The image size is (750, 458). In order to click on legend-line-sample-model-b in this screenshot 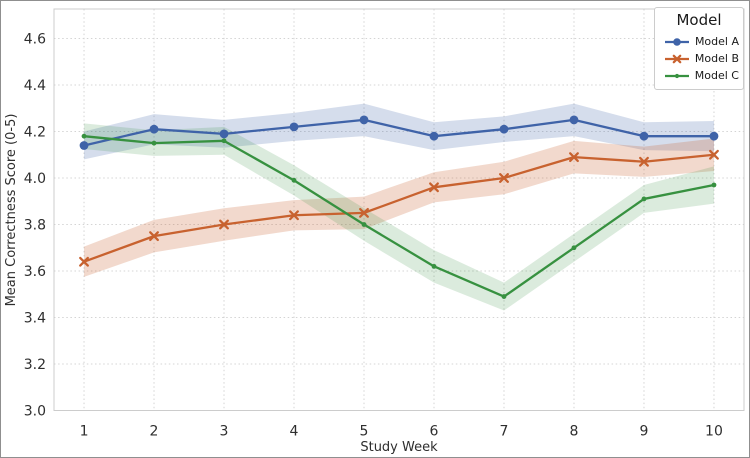, I will do `click(677, 58)`.